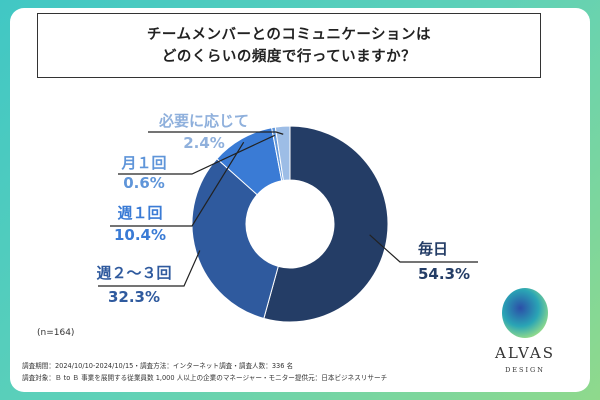  What do you see at coordinates (289, 56) in the screenshot?
I see `title-line-2: どのくらいの頻度で行っていますか？` at bounding box center [289, 56].